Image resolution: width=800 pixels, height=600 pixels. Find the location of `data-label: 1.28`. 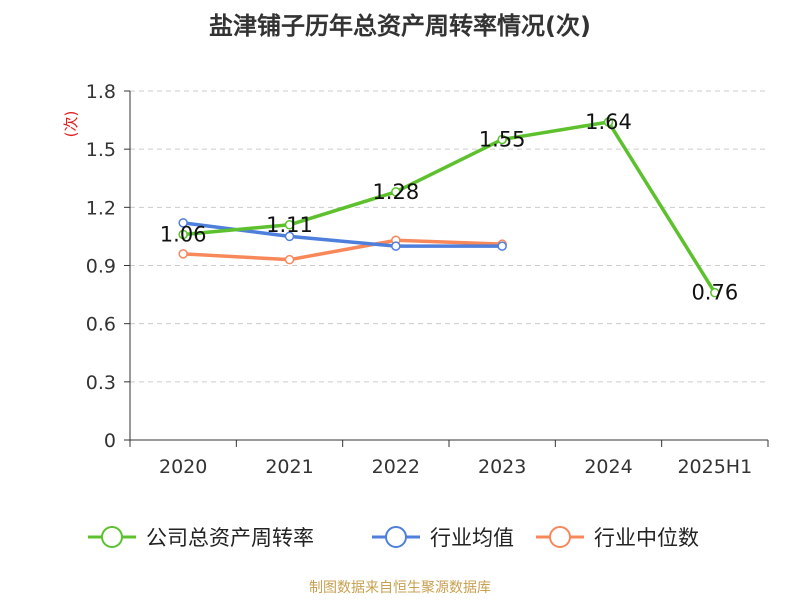

data-label: 1.28 is located at coordinates (395, 192).